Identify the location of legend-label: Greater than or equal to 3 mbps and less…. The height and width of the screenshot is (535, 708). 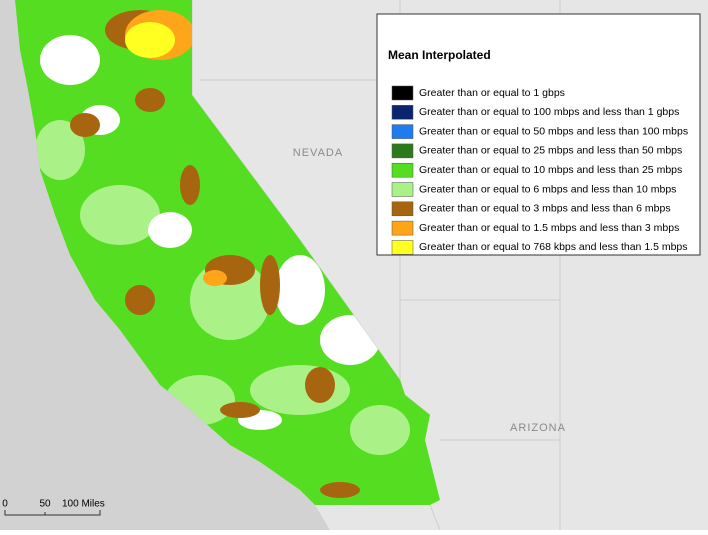
(545, 209).